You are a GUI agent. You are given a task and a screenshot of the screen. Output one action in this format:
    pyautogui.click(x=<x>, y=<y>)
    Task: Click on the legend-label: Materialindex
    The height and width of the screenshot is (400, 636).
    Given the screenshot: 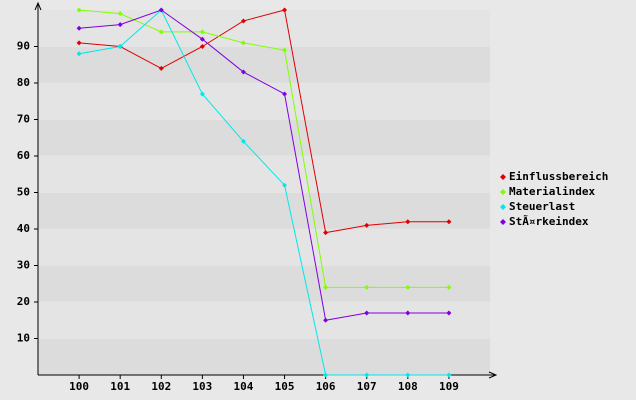 What is the action you would take?
    pyautogui.click(x=552, y=191)
    